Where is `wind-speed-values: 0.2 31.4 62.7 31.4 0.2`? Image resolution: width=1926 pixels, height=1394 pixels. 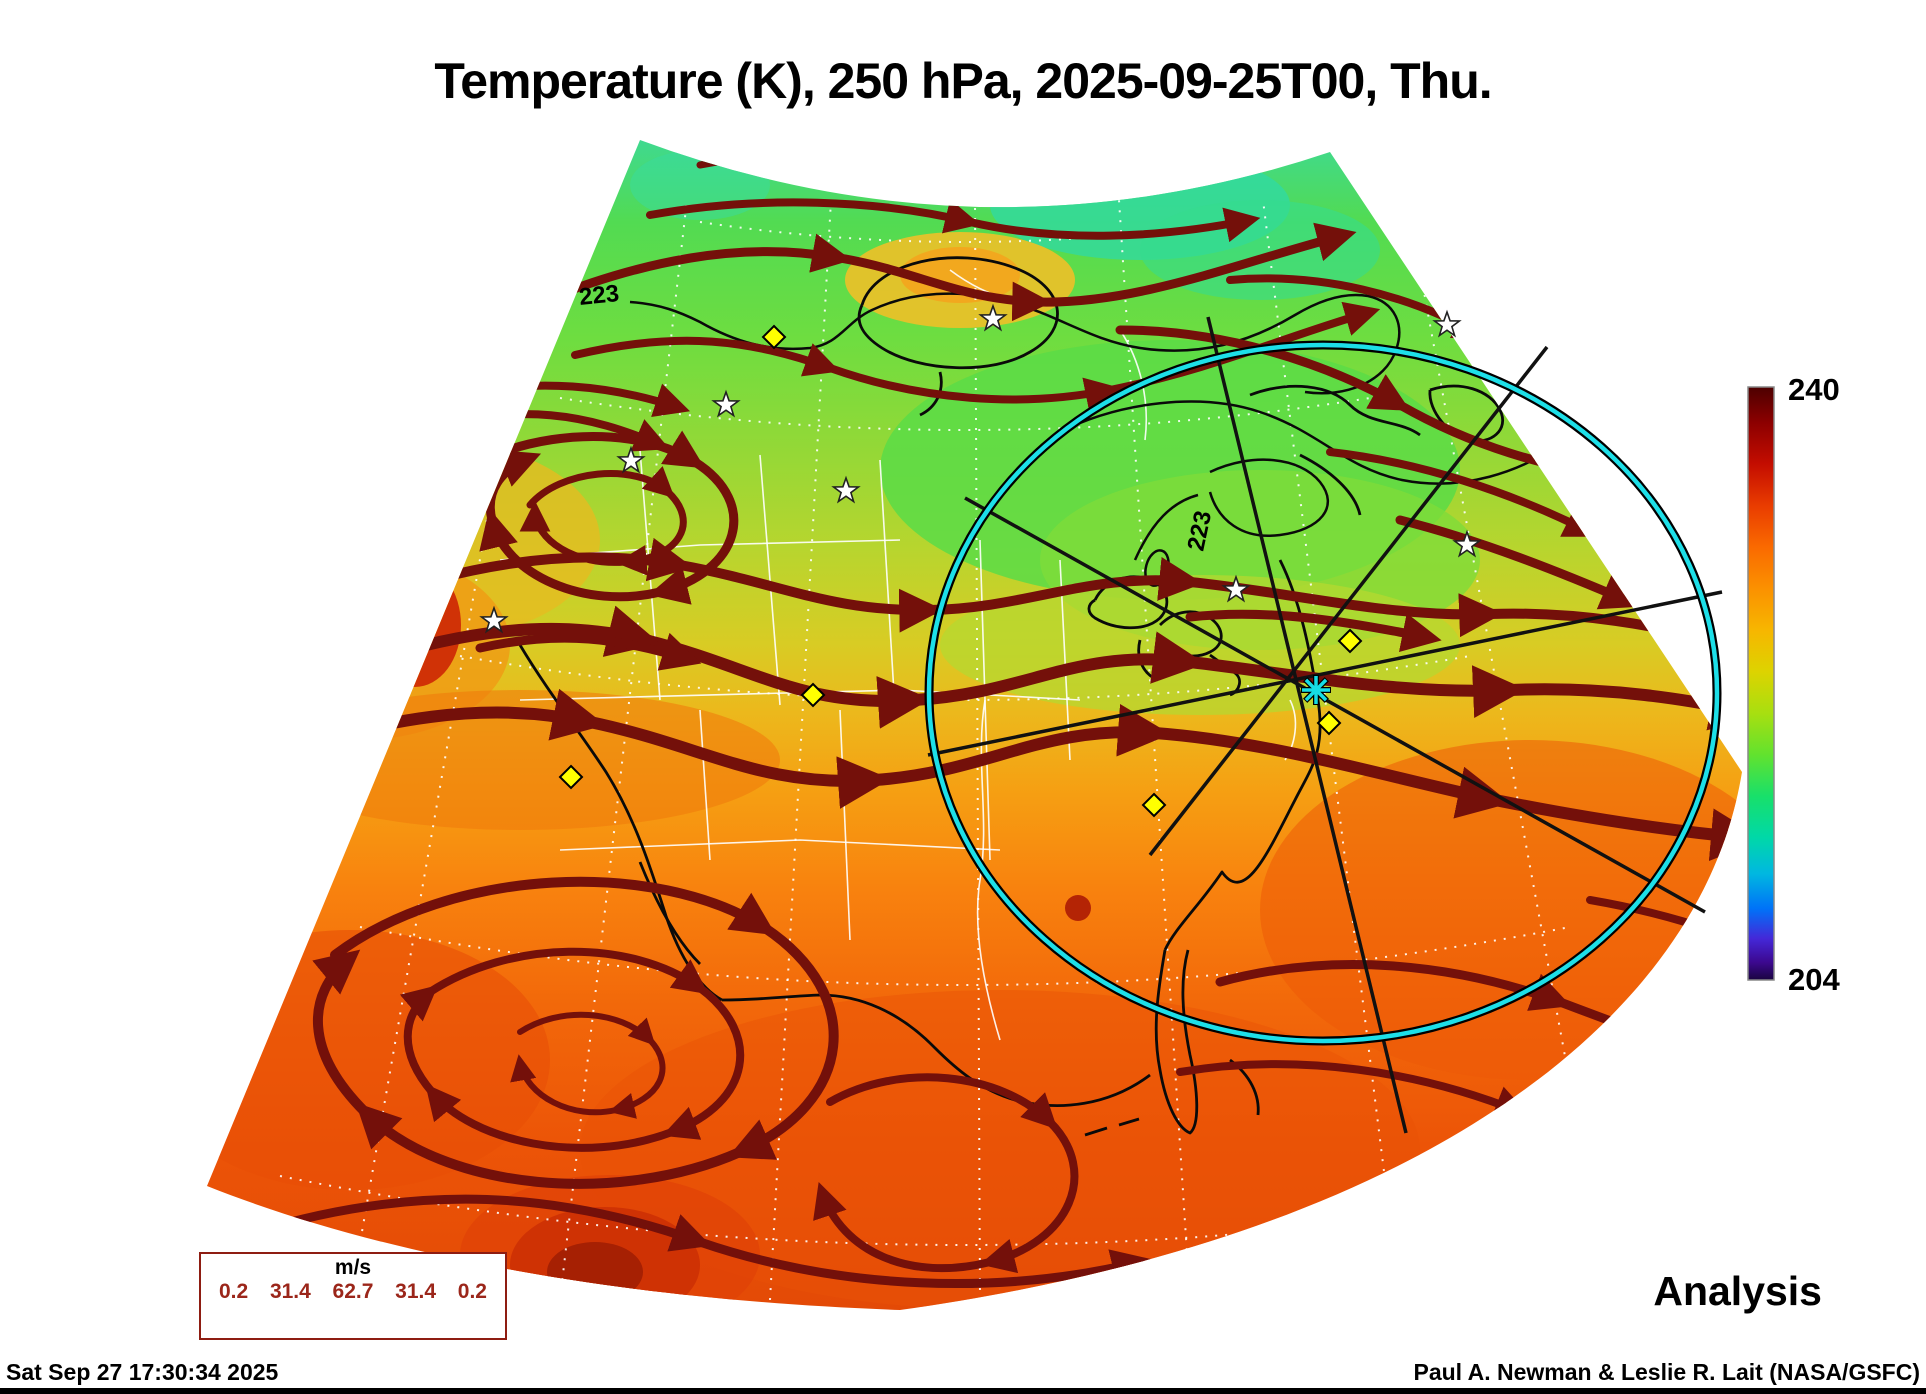
wind-speed-values: 0.2 31.4 62.7 31.4 0.2 is located at coordinates (353, 1292).